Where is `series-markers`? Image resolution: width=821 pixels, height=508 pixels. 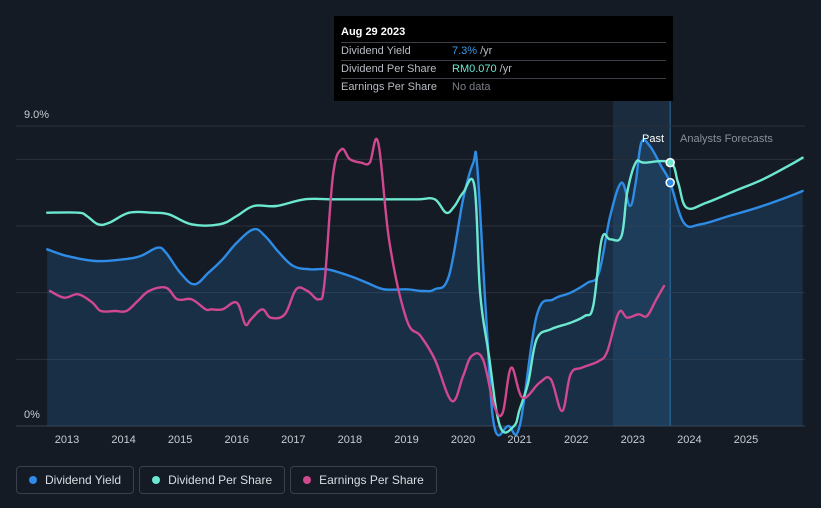 series-markers is located at coordinates (670, 172).